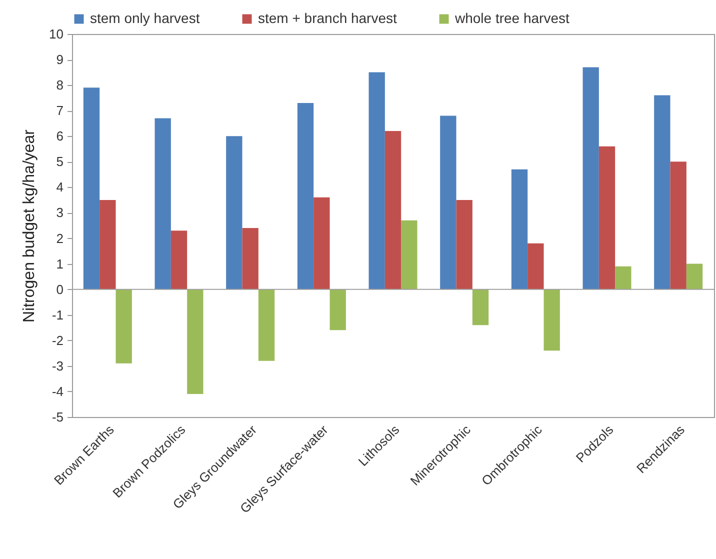 This screenshot has width=716, height=559. What do you see at coordinates (60, 85) in the screenshot?
I see `y-tick-label: 8` at bounding box center [60, 85].